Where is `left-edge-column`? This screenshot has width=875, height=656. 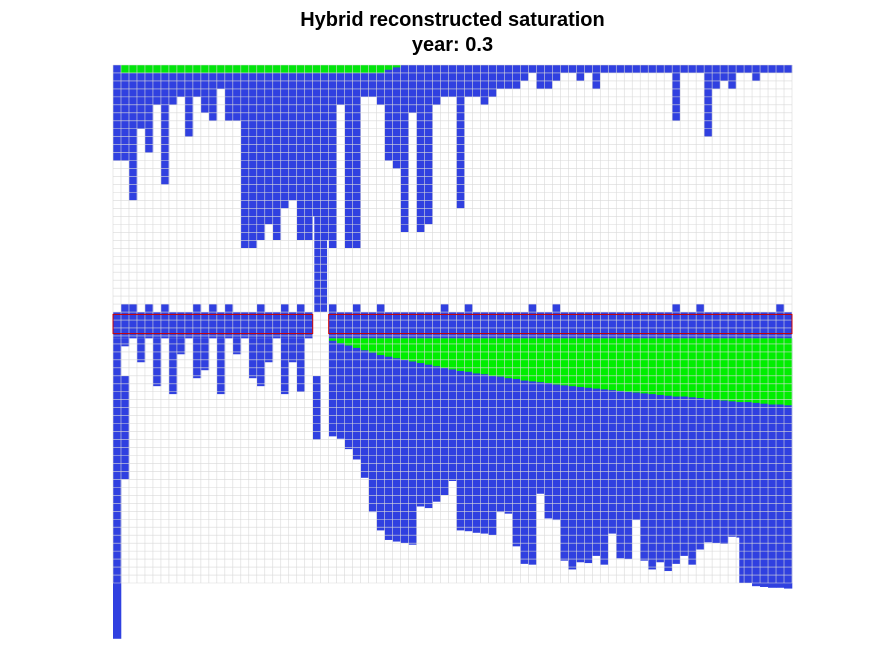
left-edge-column is located at coordinates (117, 460).